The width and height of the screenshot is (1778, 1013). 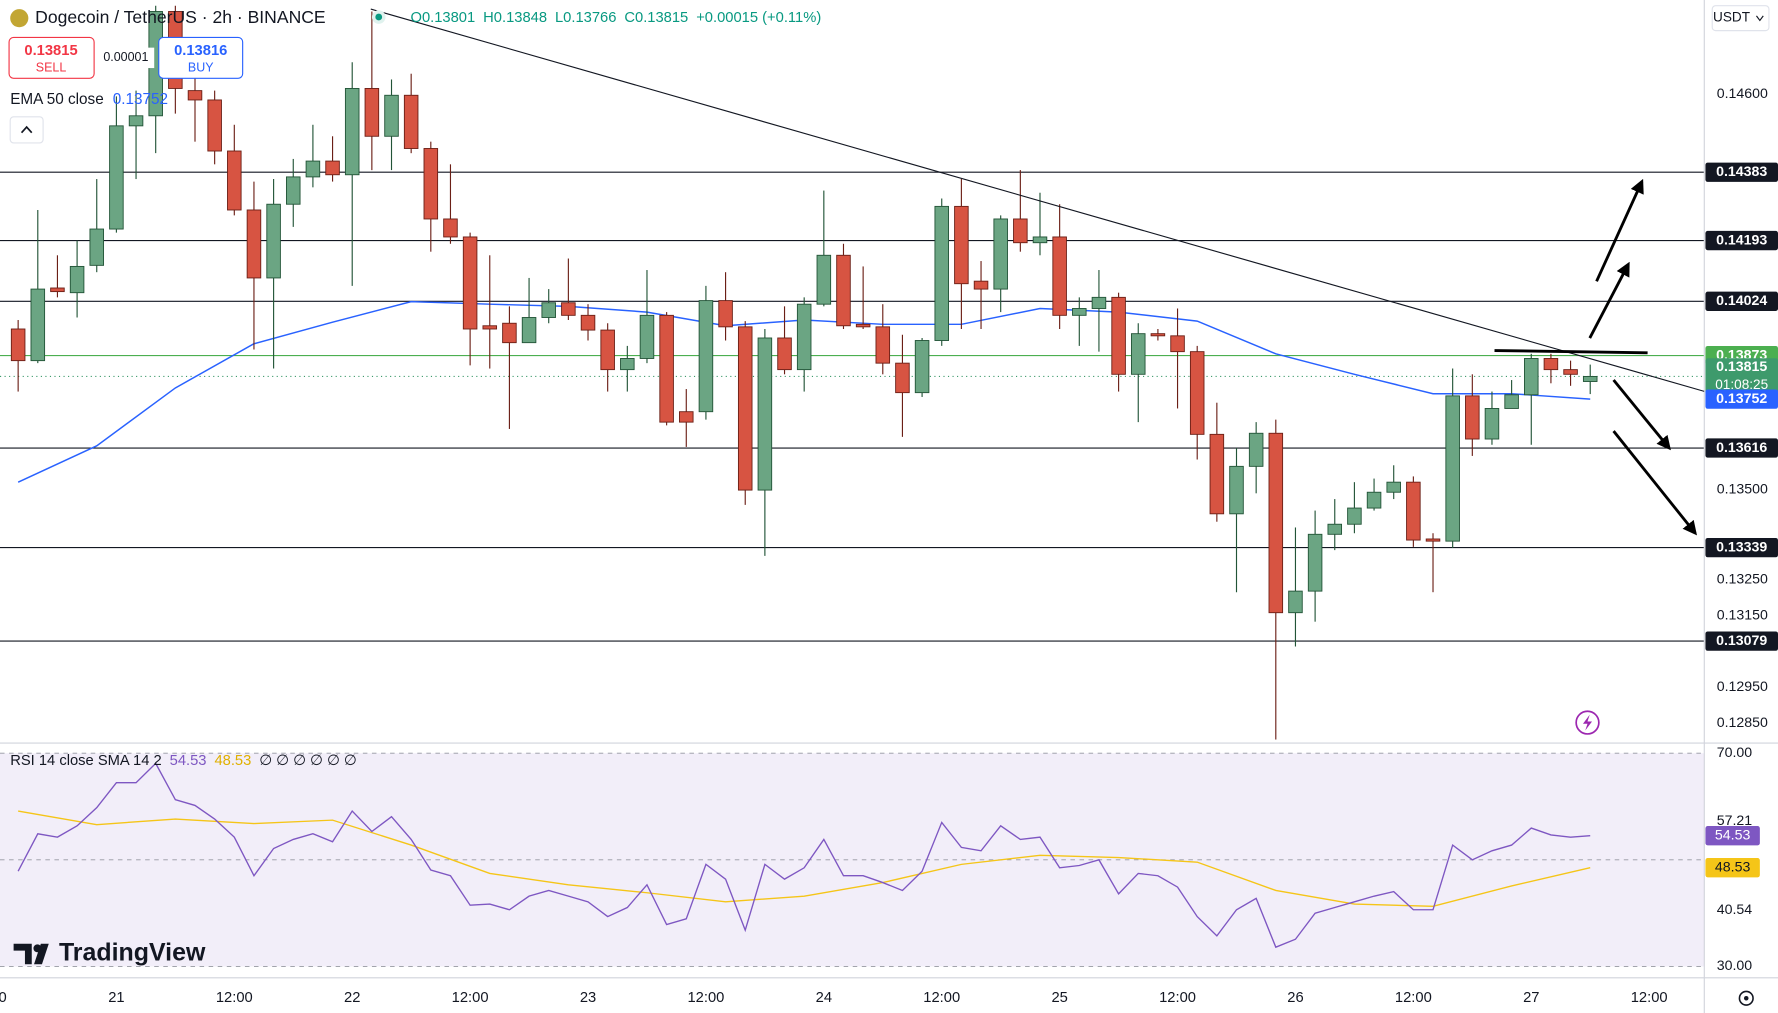 I want to click on rsi-value-label: 54.53, so click(x=1733, y=835).